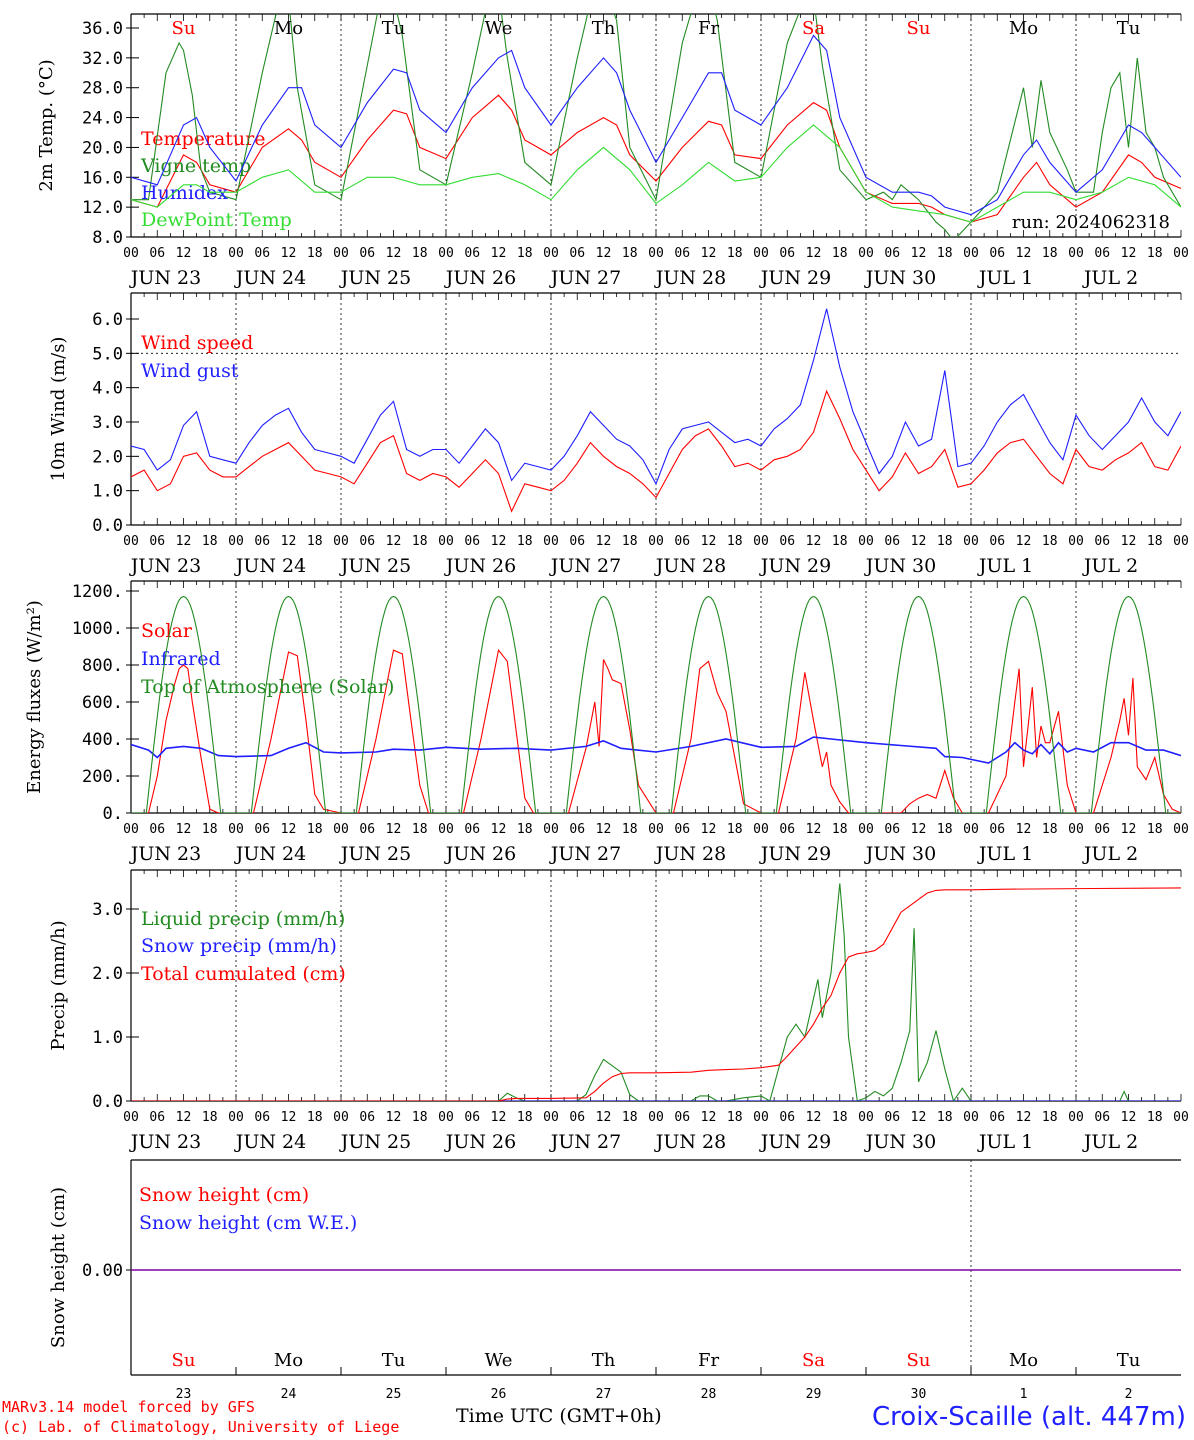 The width and height of the screenshot is (1194, 1440). Describe the element at coordinates (102, 777) in the screenshot. I see `y-tick-label: 200.` at that location.